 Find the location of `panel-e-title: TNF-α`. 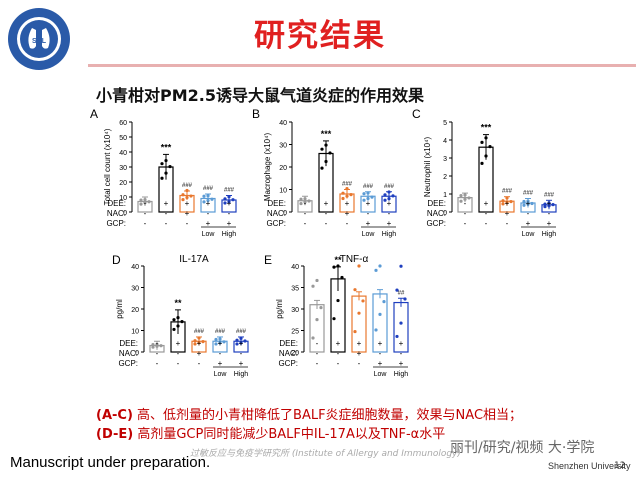

panel-e-title: TNF-α is located at coordinates (354, 259).